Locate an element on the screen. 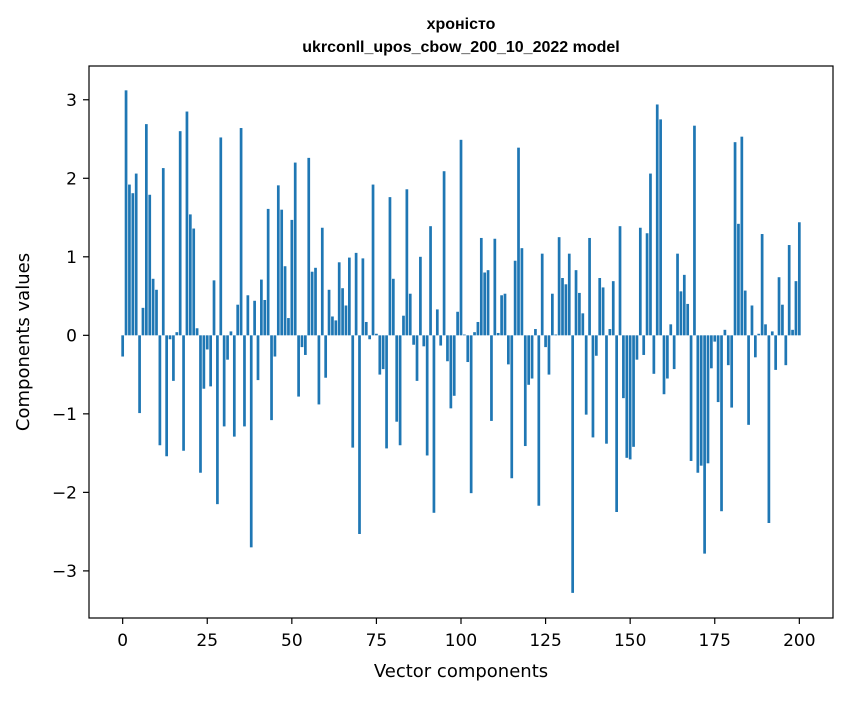 The image size is (847, 701). x-tick-label: 200 is located at coordinates (799, 641).